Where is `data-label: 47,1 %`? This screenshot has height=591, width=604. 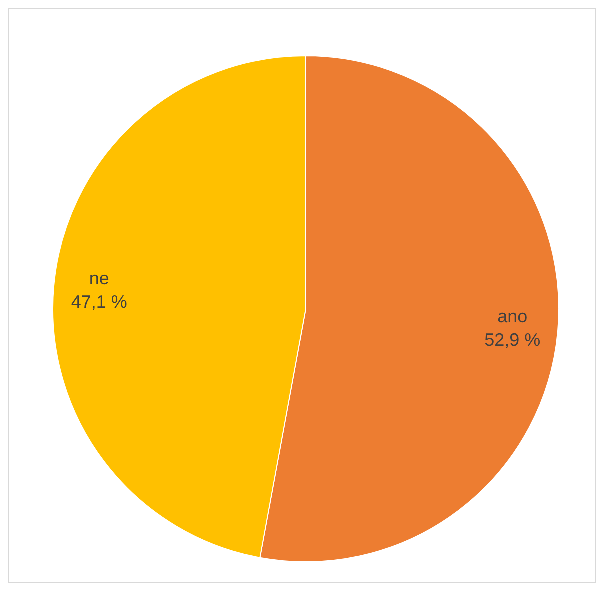
data-label: 47,1 % is located at coordinates (99, 302).